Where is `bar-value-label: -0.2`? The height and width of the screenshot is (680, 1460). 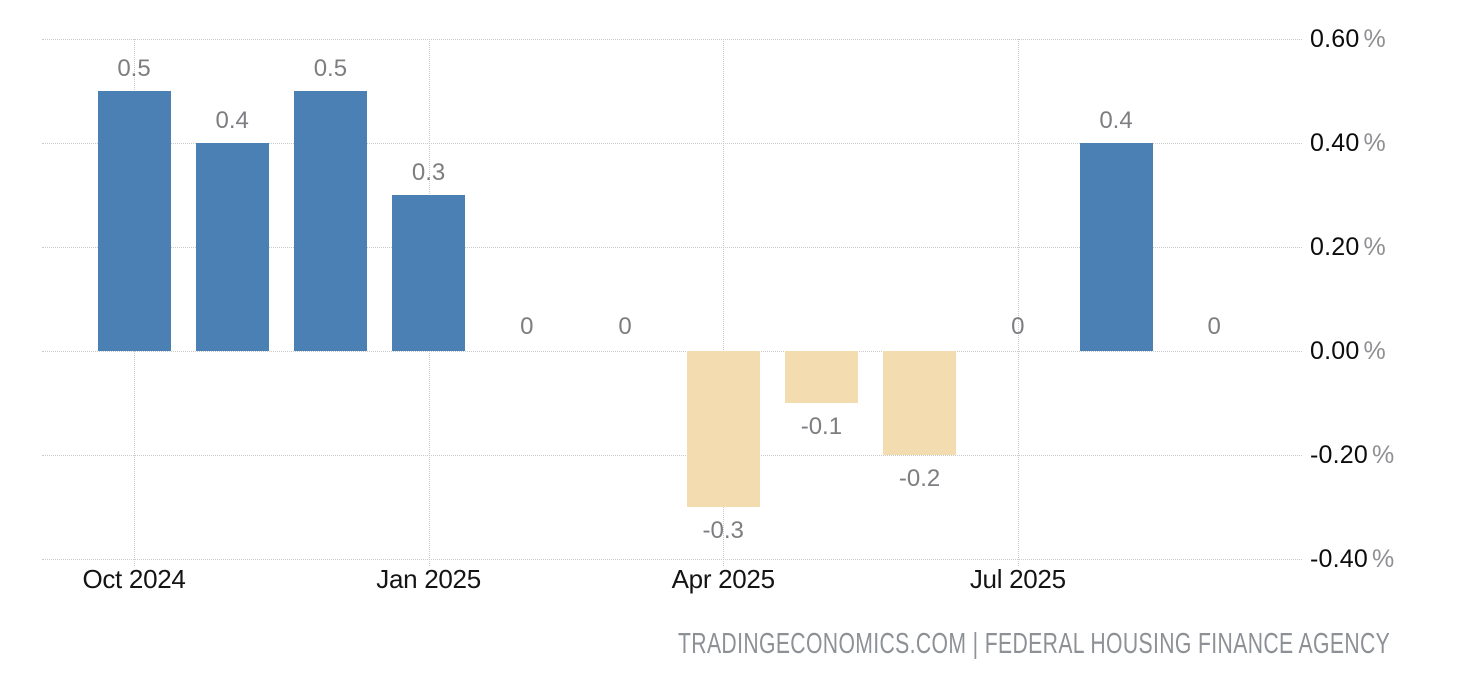
bar-value-label: -0.2 is located at coordinates (919, 478).